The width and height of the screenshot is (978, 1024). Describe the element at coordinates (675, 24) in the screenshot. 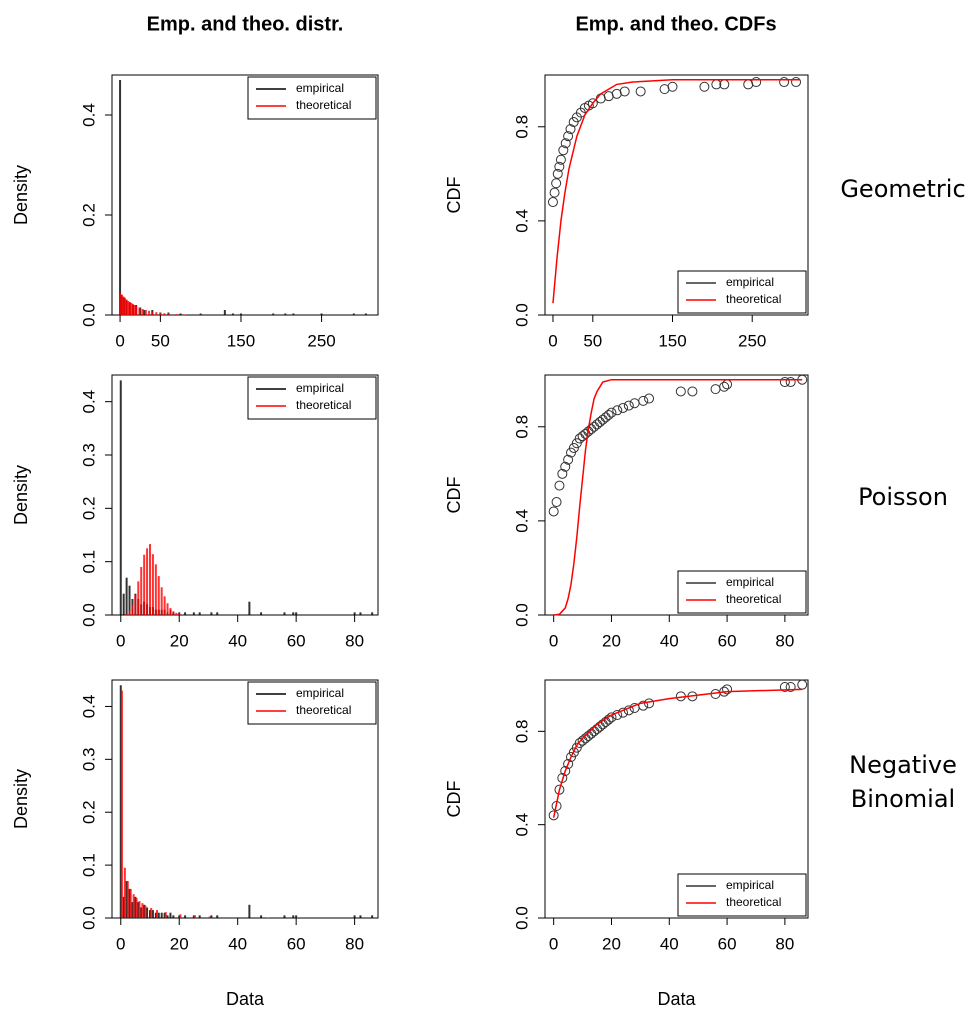

I see `column-title: Emp. and theo. CDFs` at that location.